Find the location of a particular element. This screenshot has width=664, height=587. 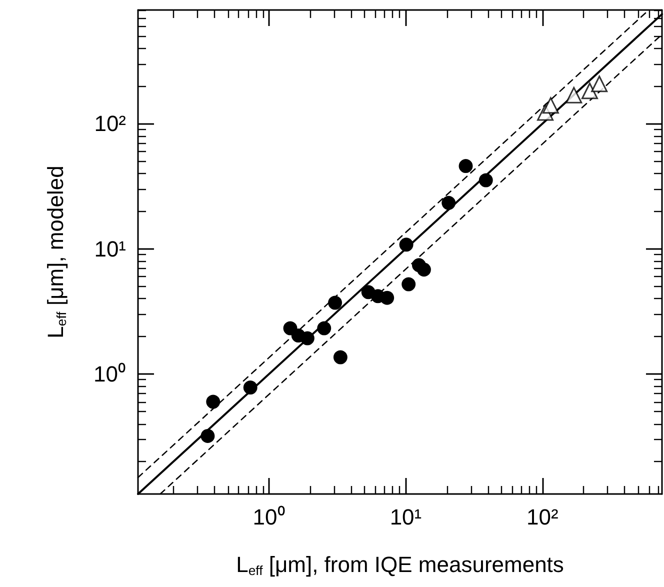

x-tick-label: 10⁰ is located at coordinates (269, 517).